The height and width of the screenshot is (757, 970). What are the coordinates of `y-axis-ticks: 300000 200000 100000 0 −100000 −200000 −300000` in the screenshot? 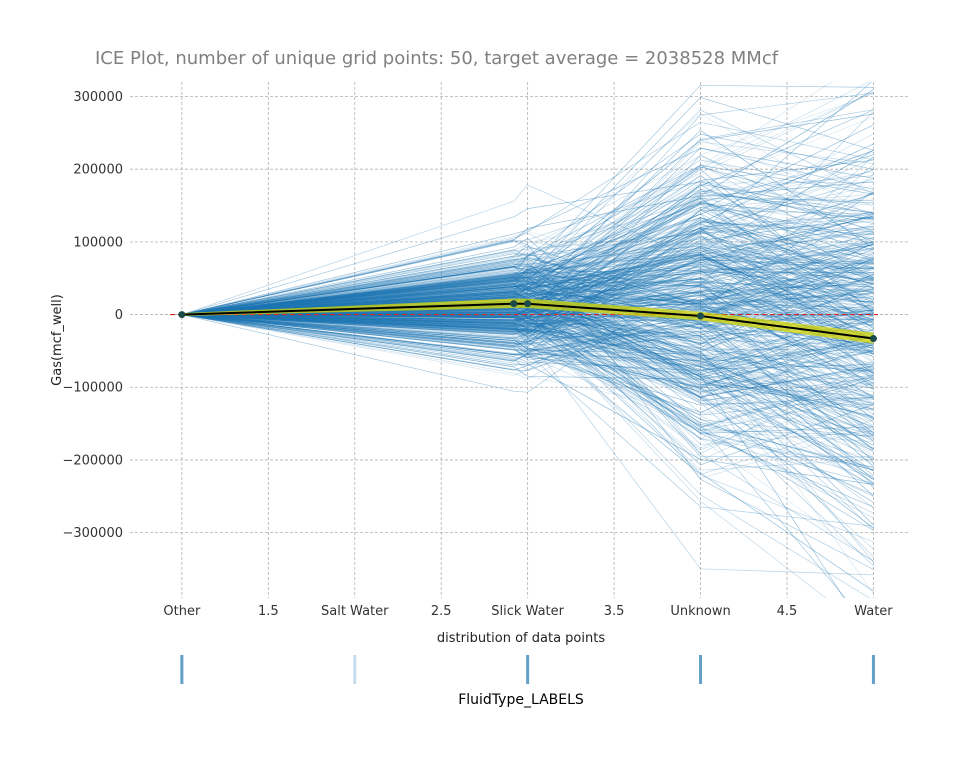 It's located at (92, 315).